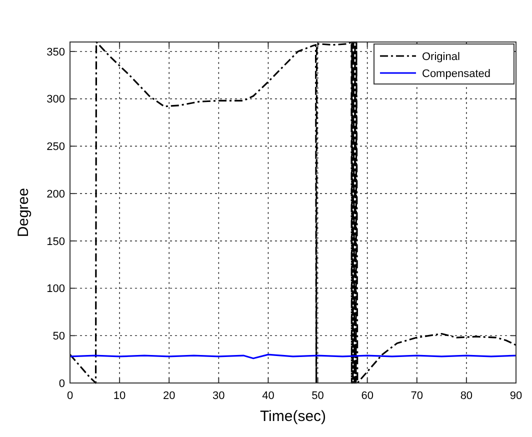 Image resolution: width=532 pixels, height=437 pixels. What do you see at coordinates (456, 74) in the screenshot?
I see `legend-label: Compensated` at bounding box center [456, 74].